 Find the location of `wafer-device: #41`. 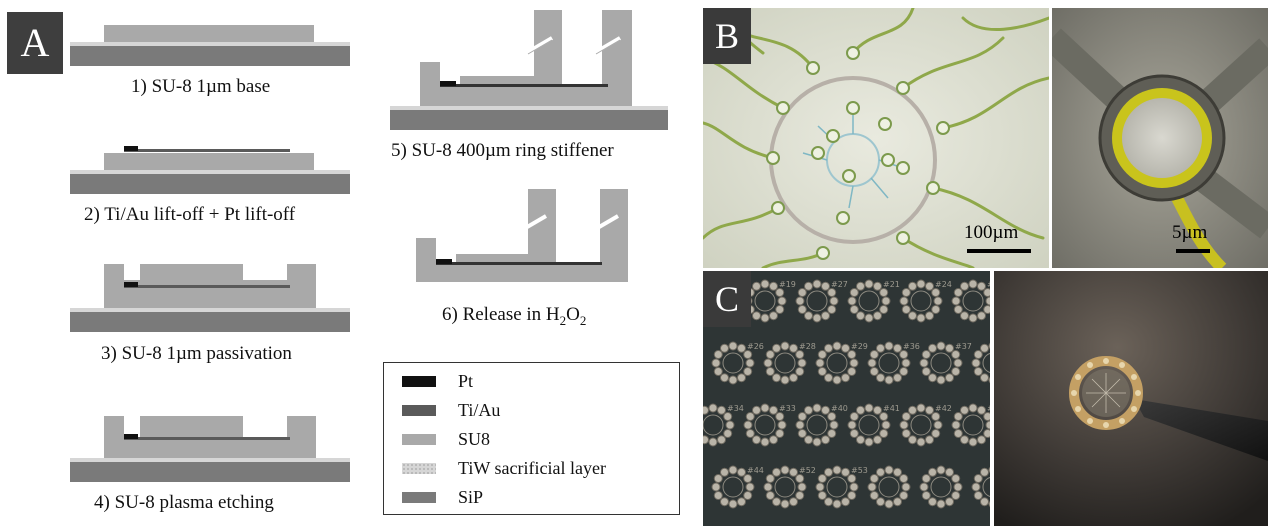

wafer-device: #41 is located at coordinates (873, 425).